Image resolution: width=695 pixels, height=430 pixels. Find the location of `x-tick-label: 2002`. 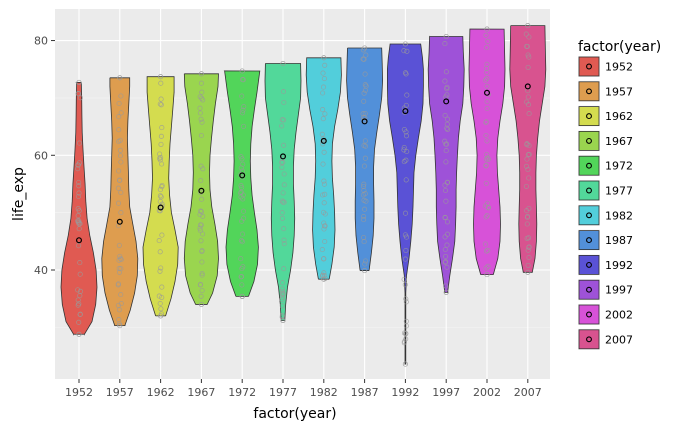

x-tick-label: 2002 is located at coordinates (487, 392).